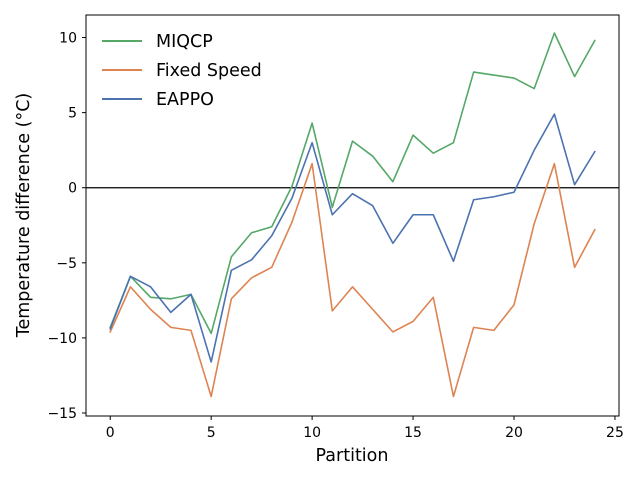  Describe the element at coordinates (24, 215) in the screenshot. I see `y-axis-title: Temperature difference (°C)` at that location.